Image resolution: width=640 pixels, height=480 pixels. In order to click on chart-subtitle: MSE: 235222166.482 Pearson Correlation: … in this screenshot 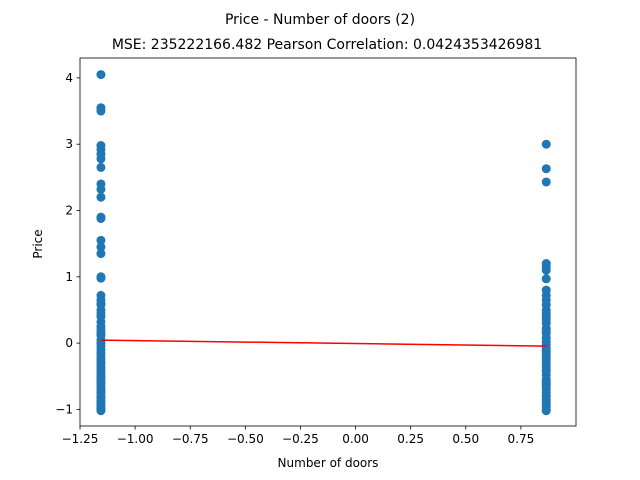, I will do `click(327, 45)`.